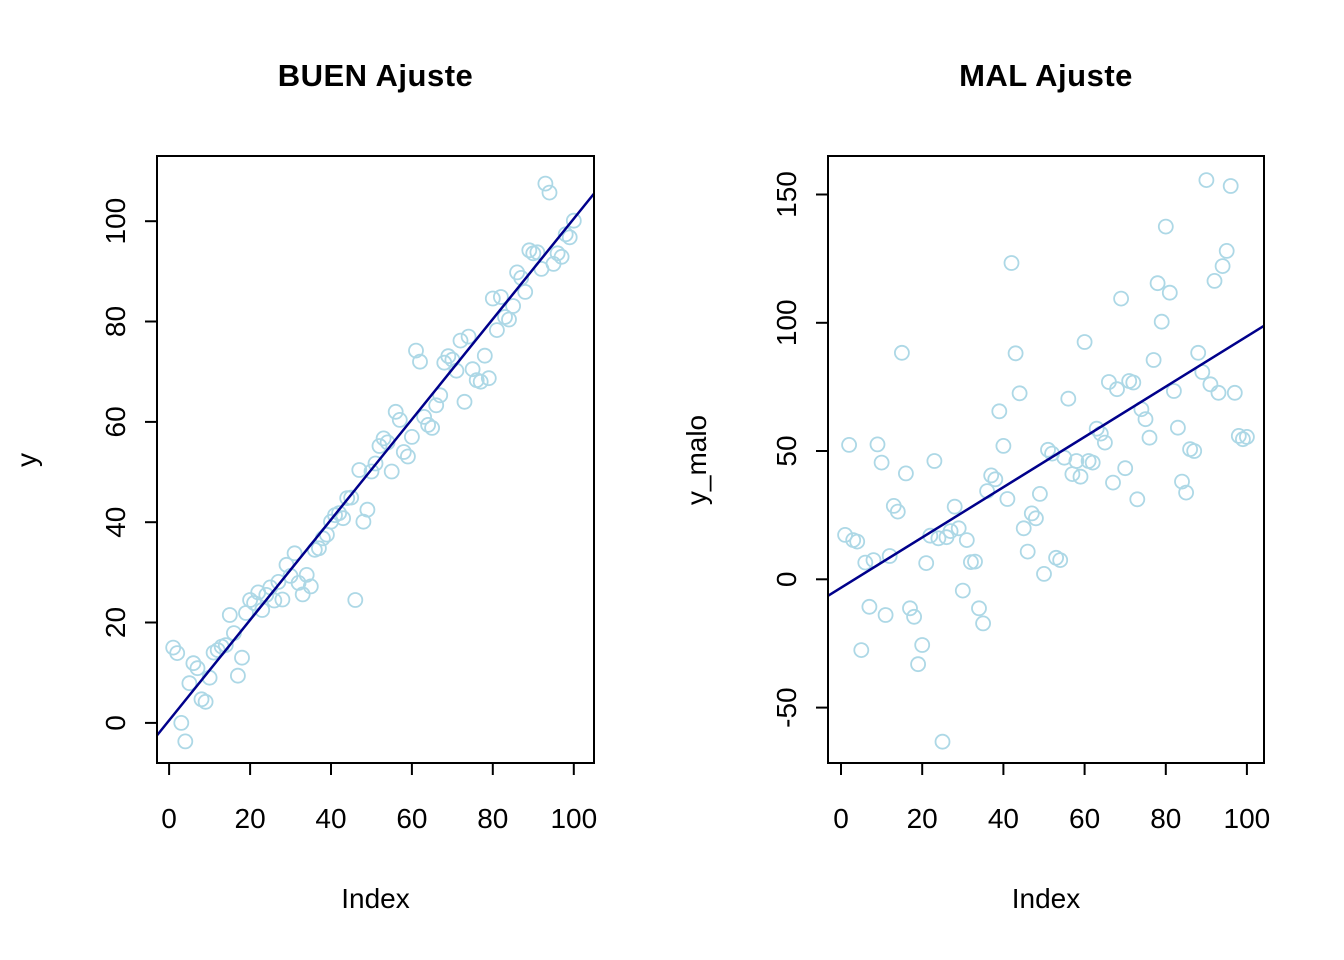 This screenshot has height=960, width=1344. Describe the element at coordinates (1046, 75) in the screenshot. I see `panel-title-mal: MAL Ajuste` at that location.